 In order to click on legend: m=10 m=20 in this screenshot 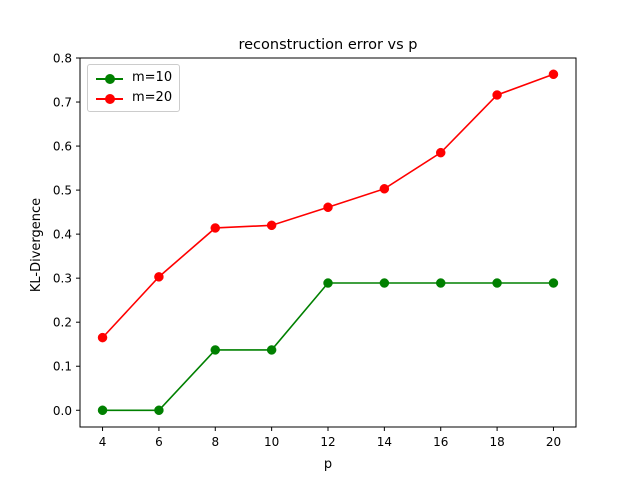, I will do `click(133, 88)`.